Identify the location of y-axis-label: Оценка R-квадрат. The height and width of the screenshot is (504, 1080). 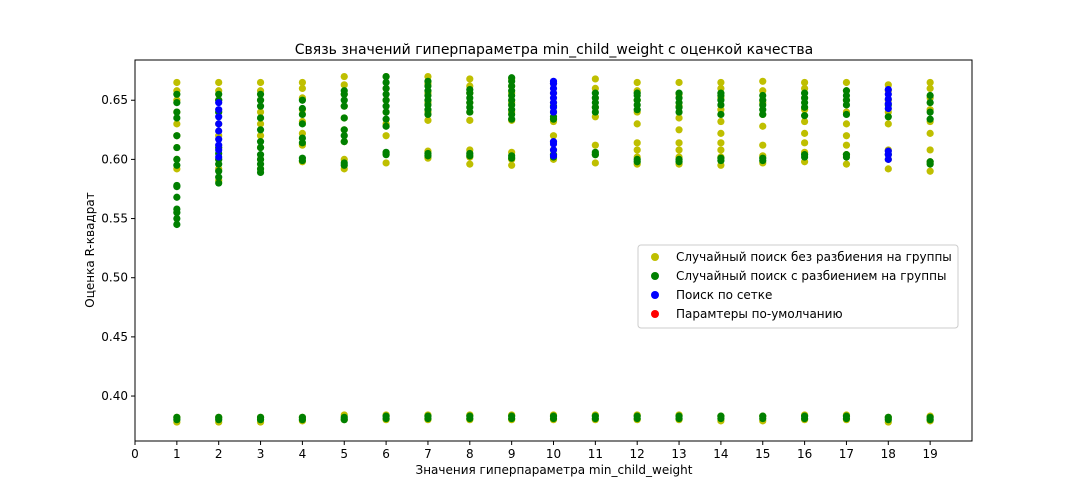
(90, 249).